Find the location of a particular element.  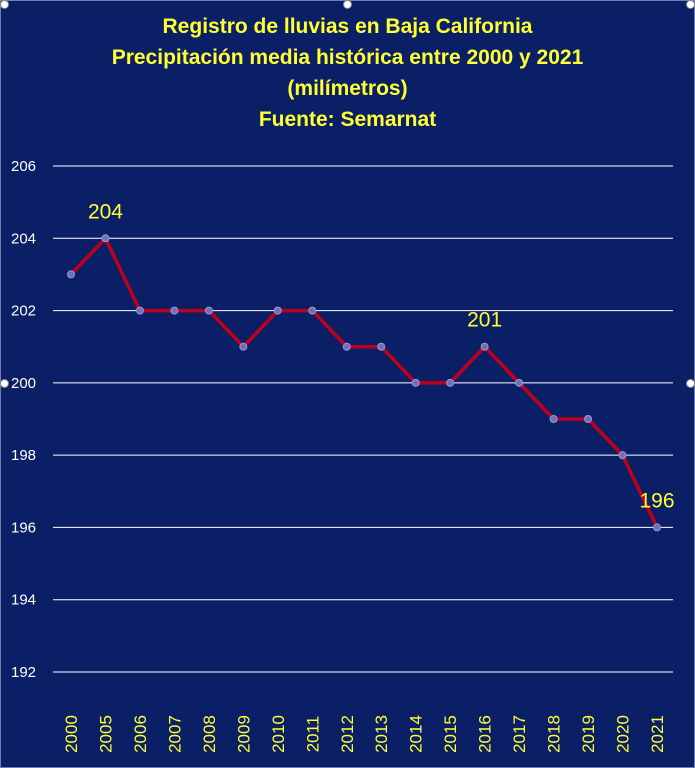

y-tick-label-196: 196 is located at coordinates (23, 527).